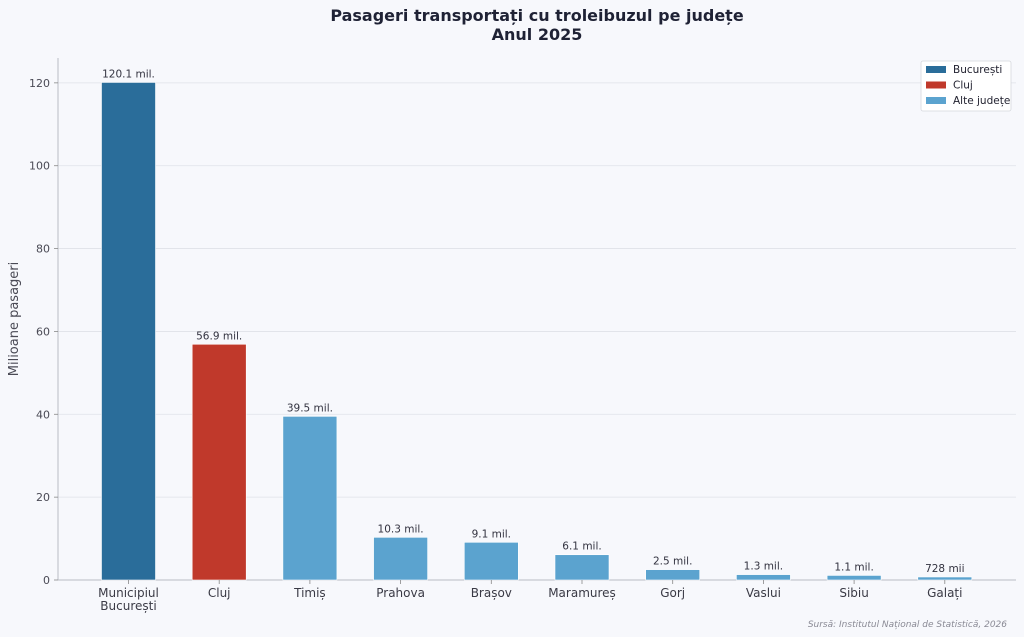 This screenshot has width=1024, height=637. I want to click on x-tick-label: Prahova, so click(400, 593).